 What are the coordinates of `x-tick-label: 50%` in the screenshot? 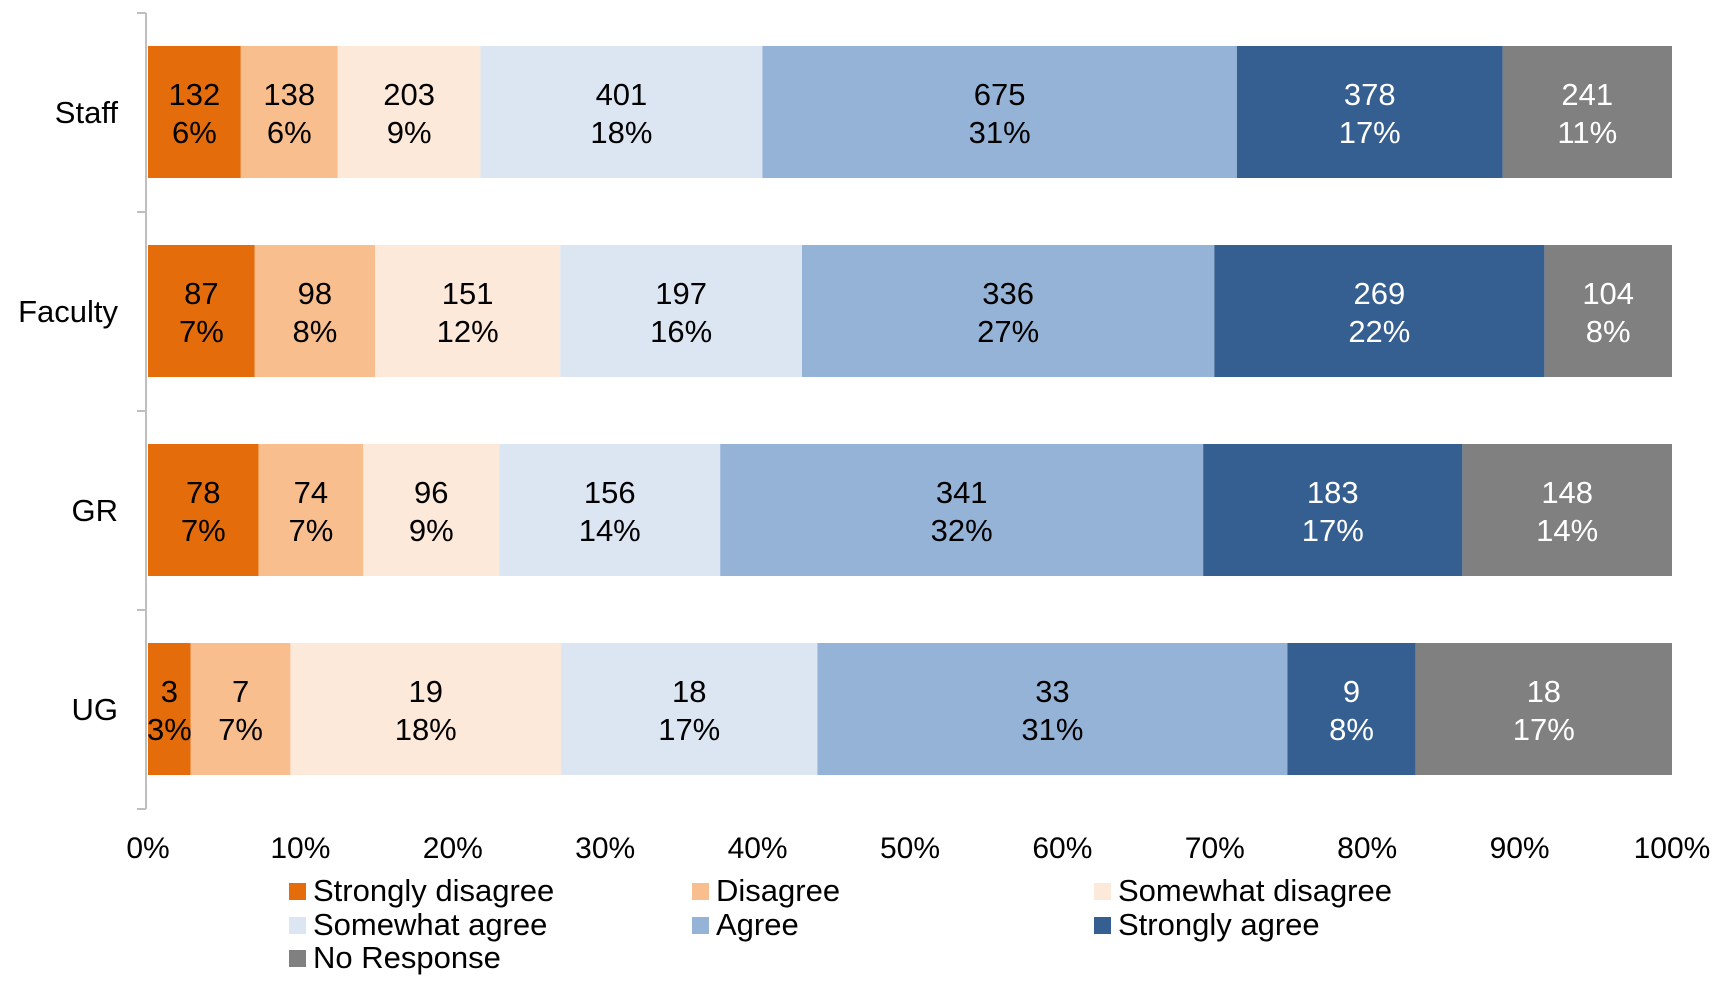 It's located at (910, 848).